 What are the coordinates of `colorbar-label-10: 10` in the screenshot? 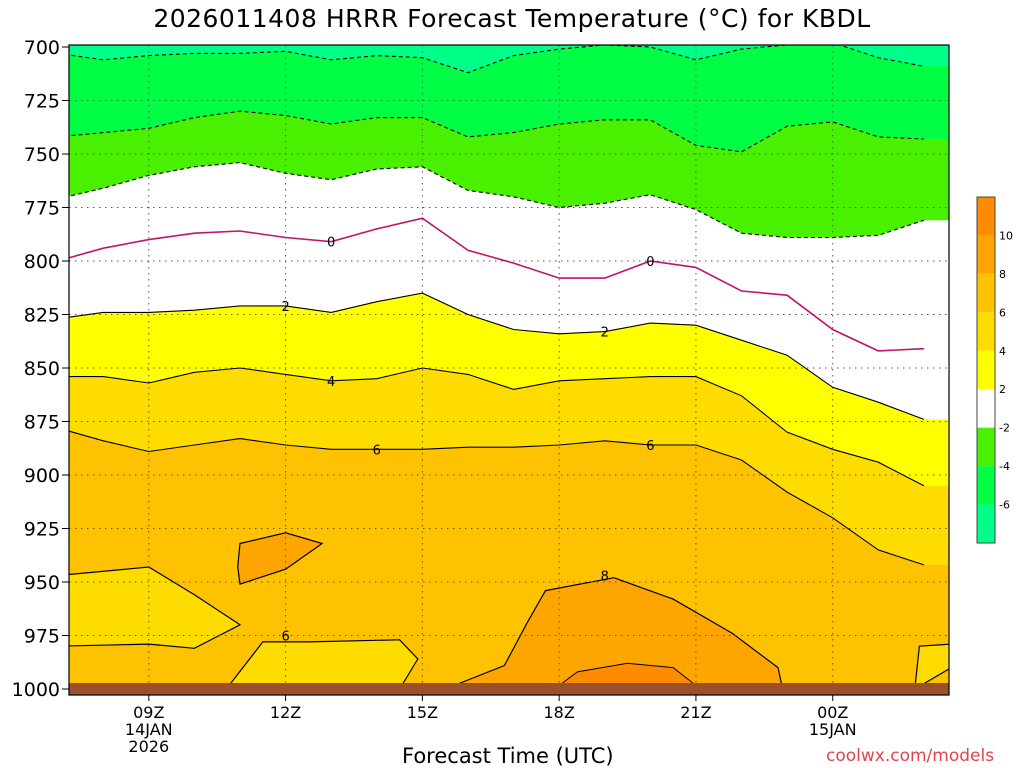 It's located at (1006, 235).